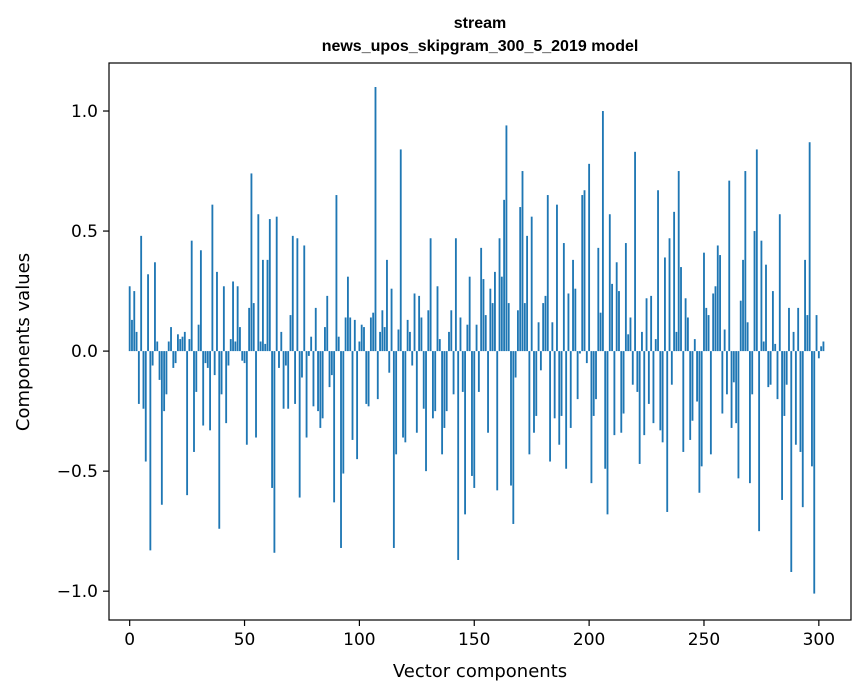 This screenshot has height=696, width=867. I want to click on x-axis: 0 50 100 150 200 250 300, so click(479, 635).